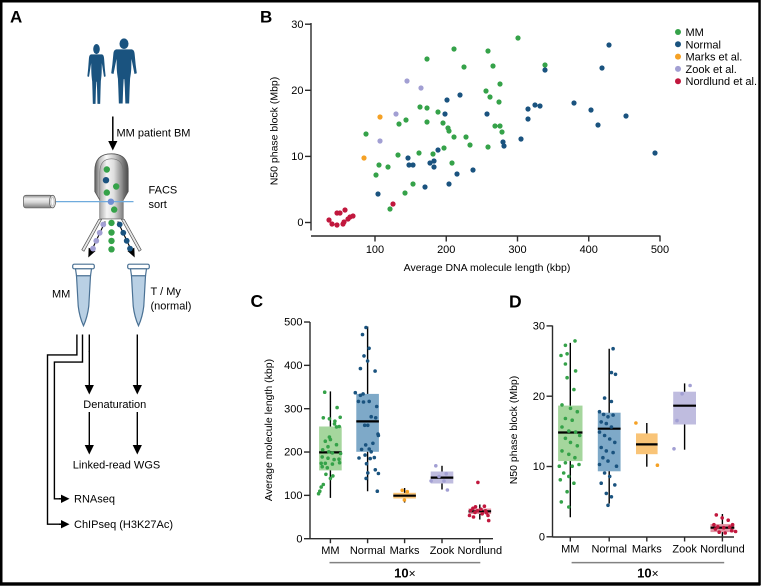 The width and height of the screenshot is (763, 588). Describe the element at coordinates (123, 525) in the screenshot. I see `svg-text: ChIPseq (H3K27Ac)` at that location.